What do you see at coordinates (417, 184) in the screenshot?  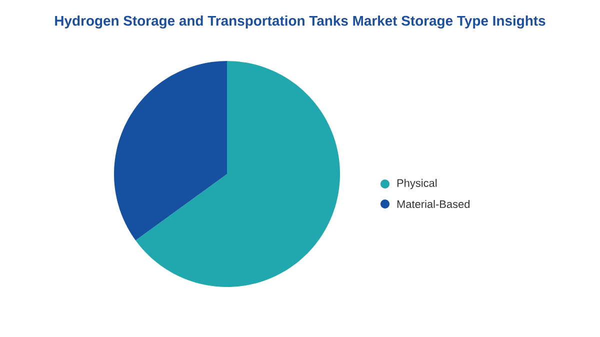 I see `legend-label: Physical` at bounding box center [417, 184].